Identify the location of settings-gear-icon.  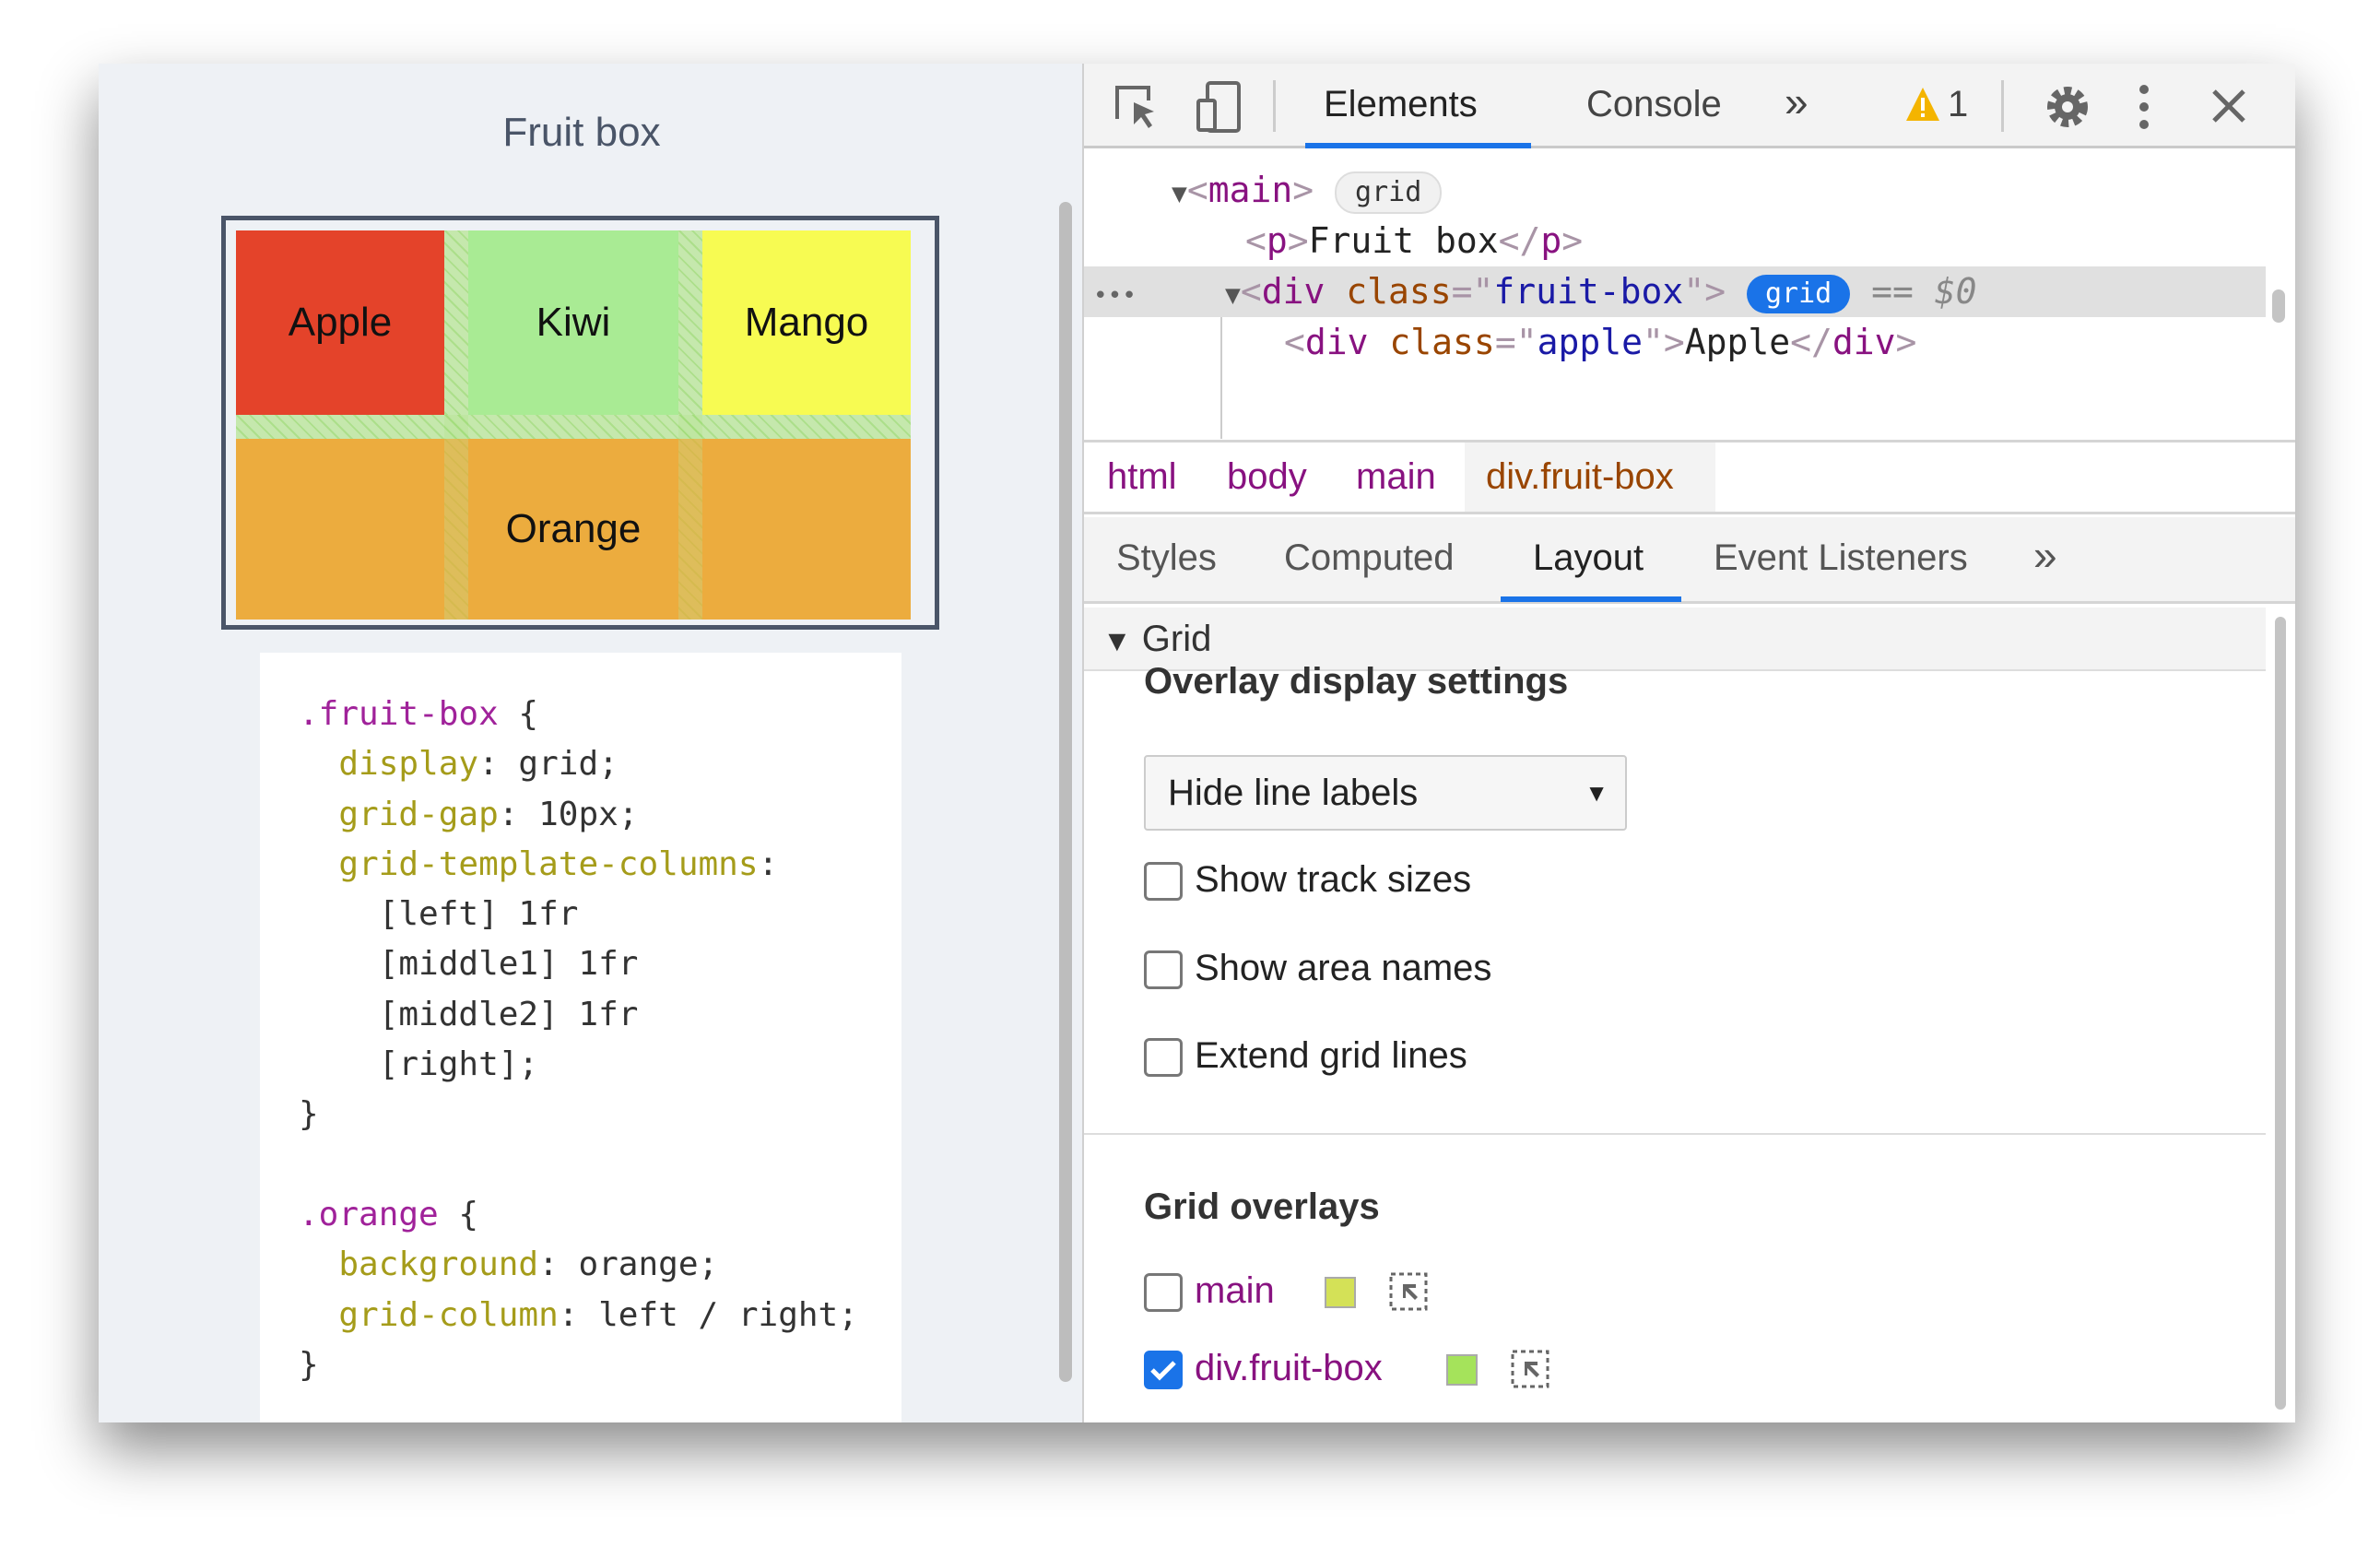
(2067, 107).